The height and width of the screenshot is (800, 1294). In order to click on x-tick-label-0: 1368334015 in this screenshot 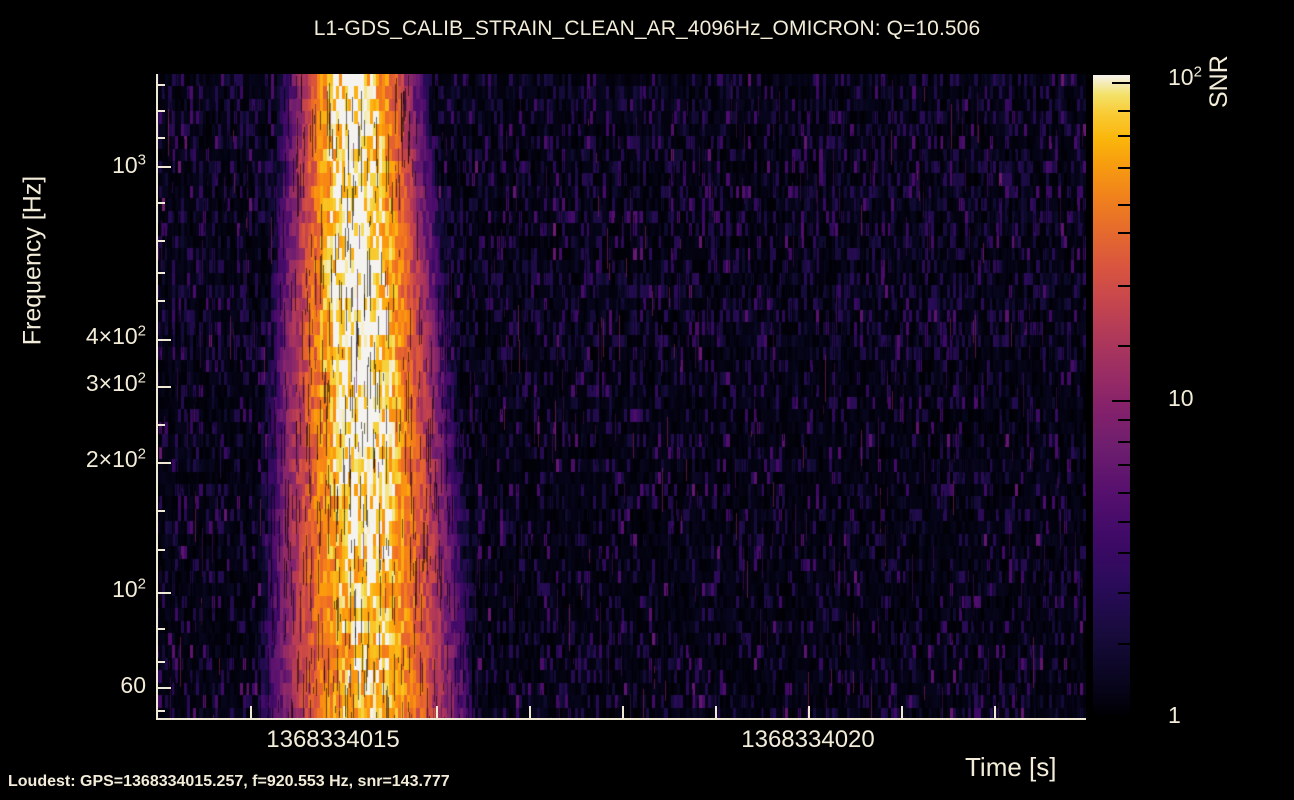, I will do `click(333, 739)`.